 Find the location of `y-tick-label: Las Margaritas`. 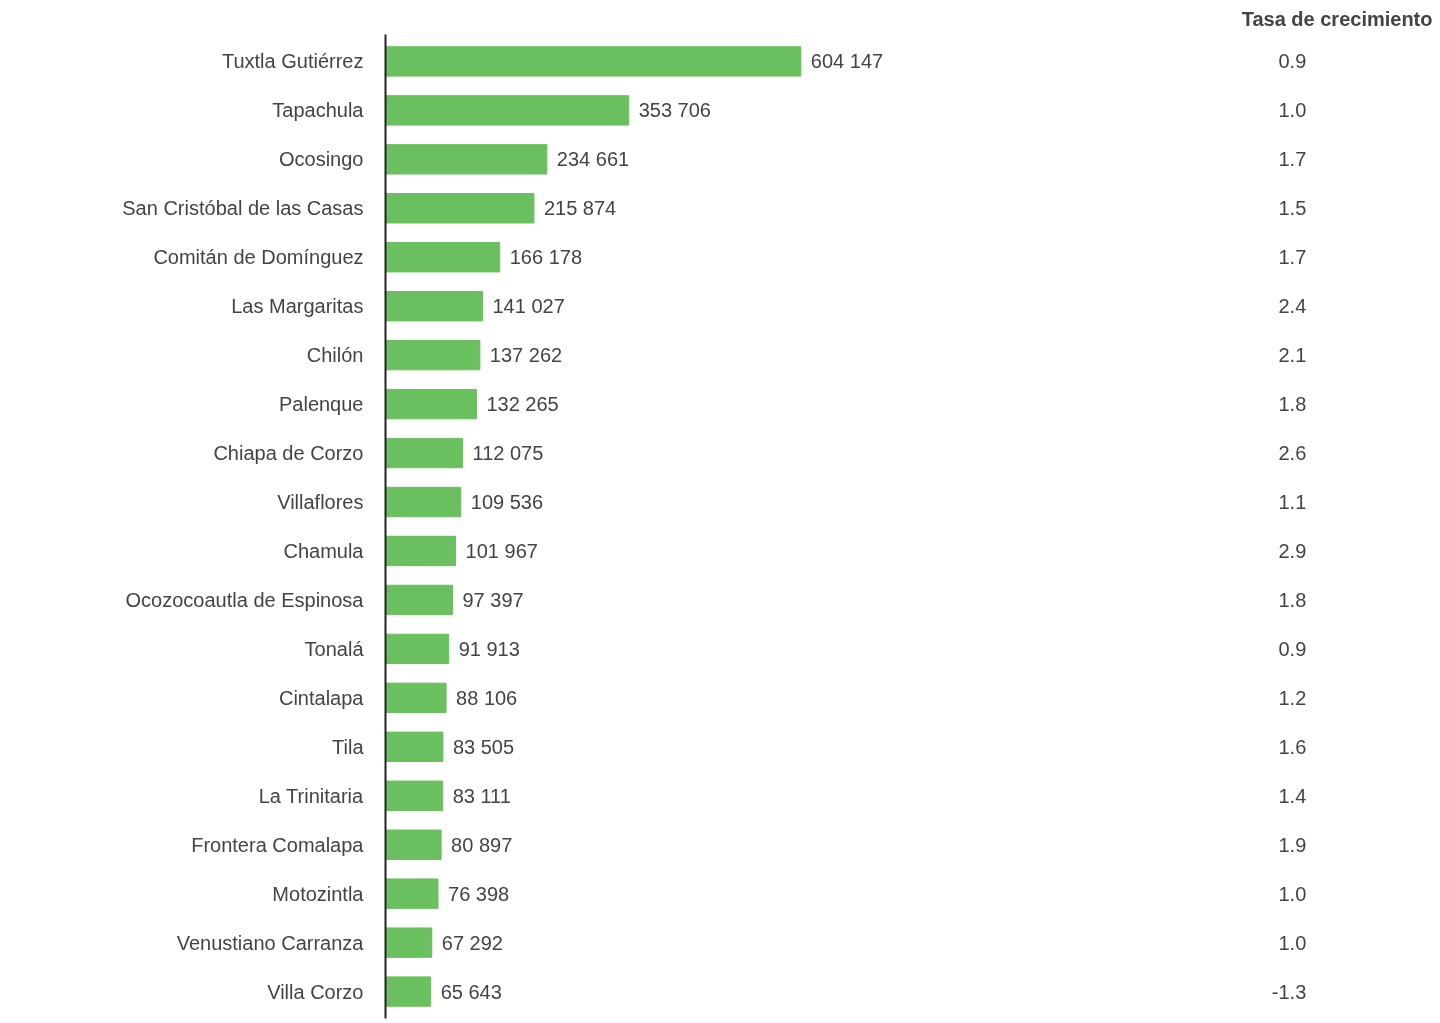

y-tick-label: Las Margaritas is located at coordinates (297, 306).